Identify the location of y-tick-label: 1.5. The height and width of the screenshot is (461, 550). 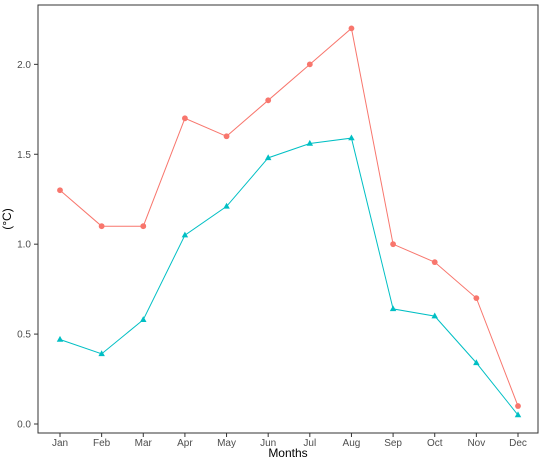
(24, 155).